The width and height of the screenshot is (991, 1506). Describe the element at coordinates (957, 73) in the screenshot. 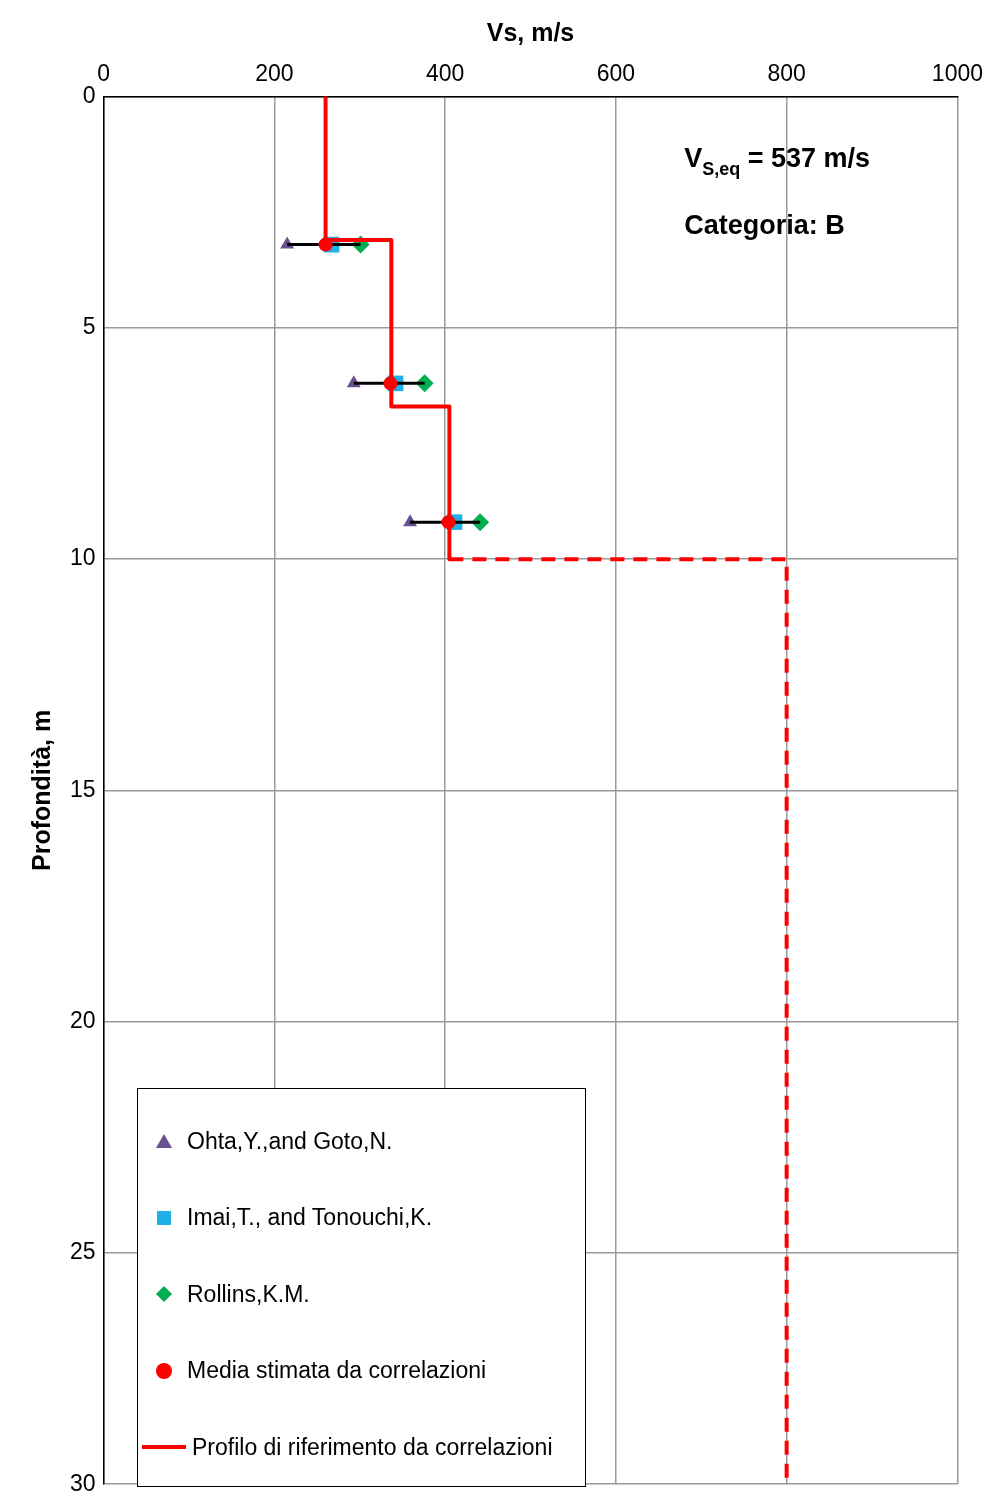

I see `x-tick-label: 1000` at that location.